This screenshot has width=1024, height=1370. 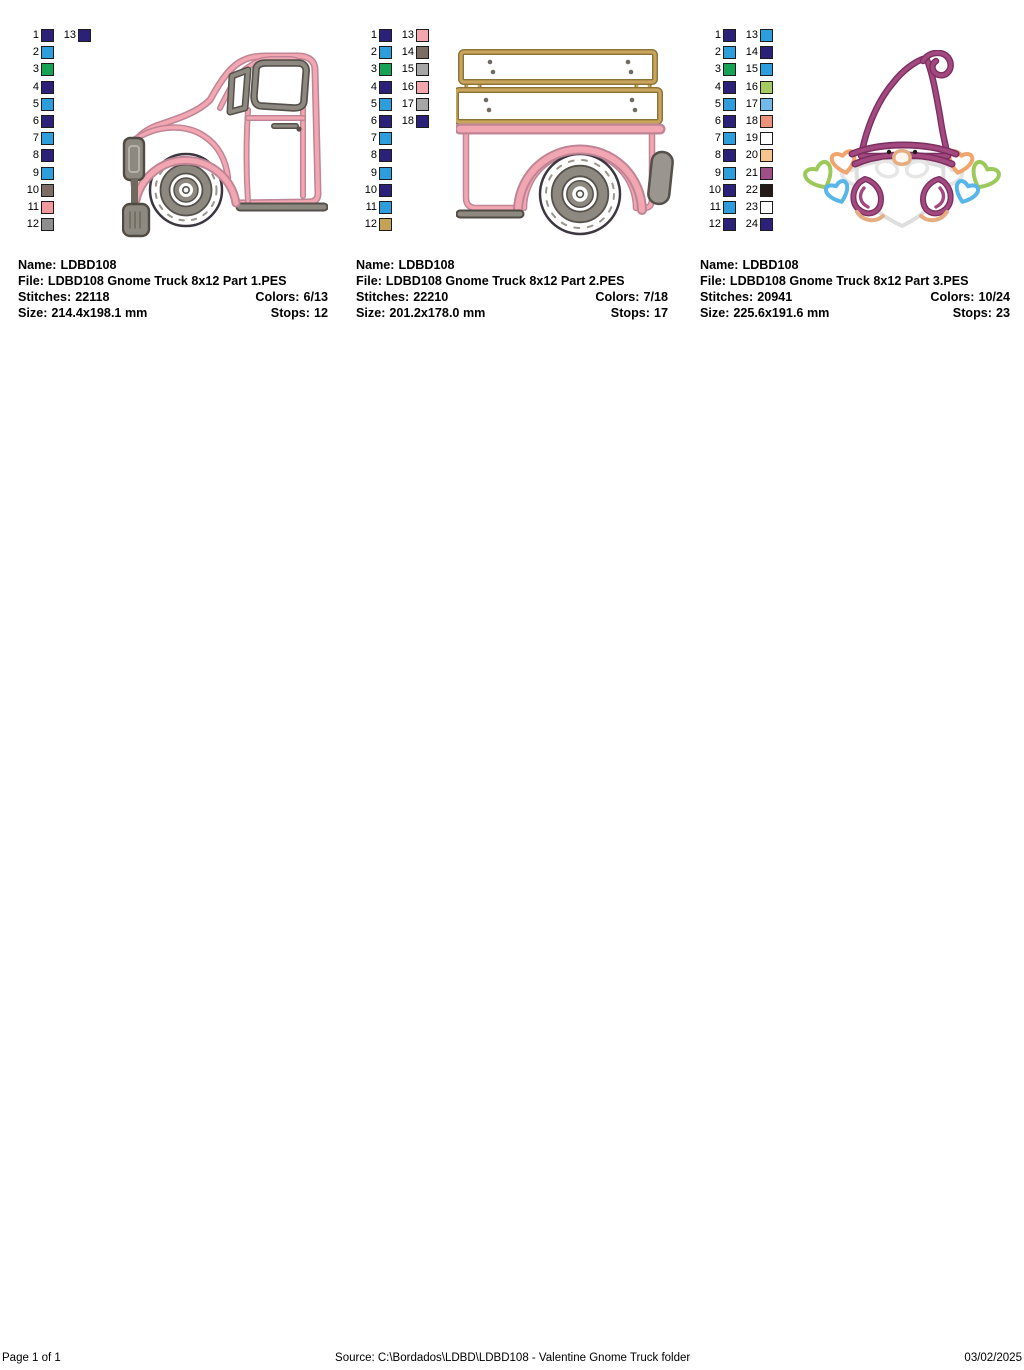 What do you see at coordinates (906, 140) in the screenshot?
I see `gnome-drawing` at bounding box center [906, 140].